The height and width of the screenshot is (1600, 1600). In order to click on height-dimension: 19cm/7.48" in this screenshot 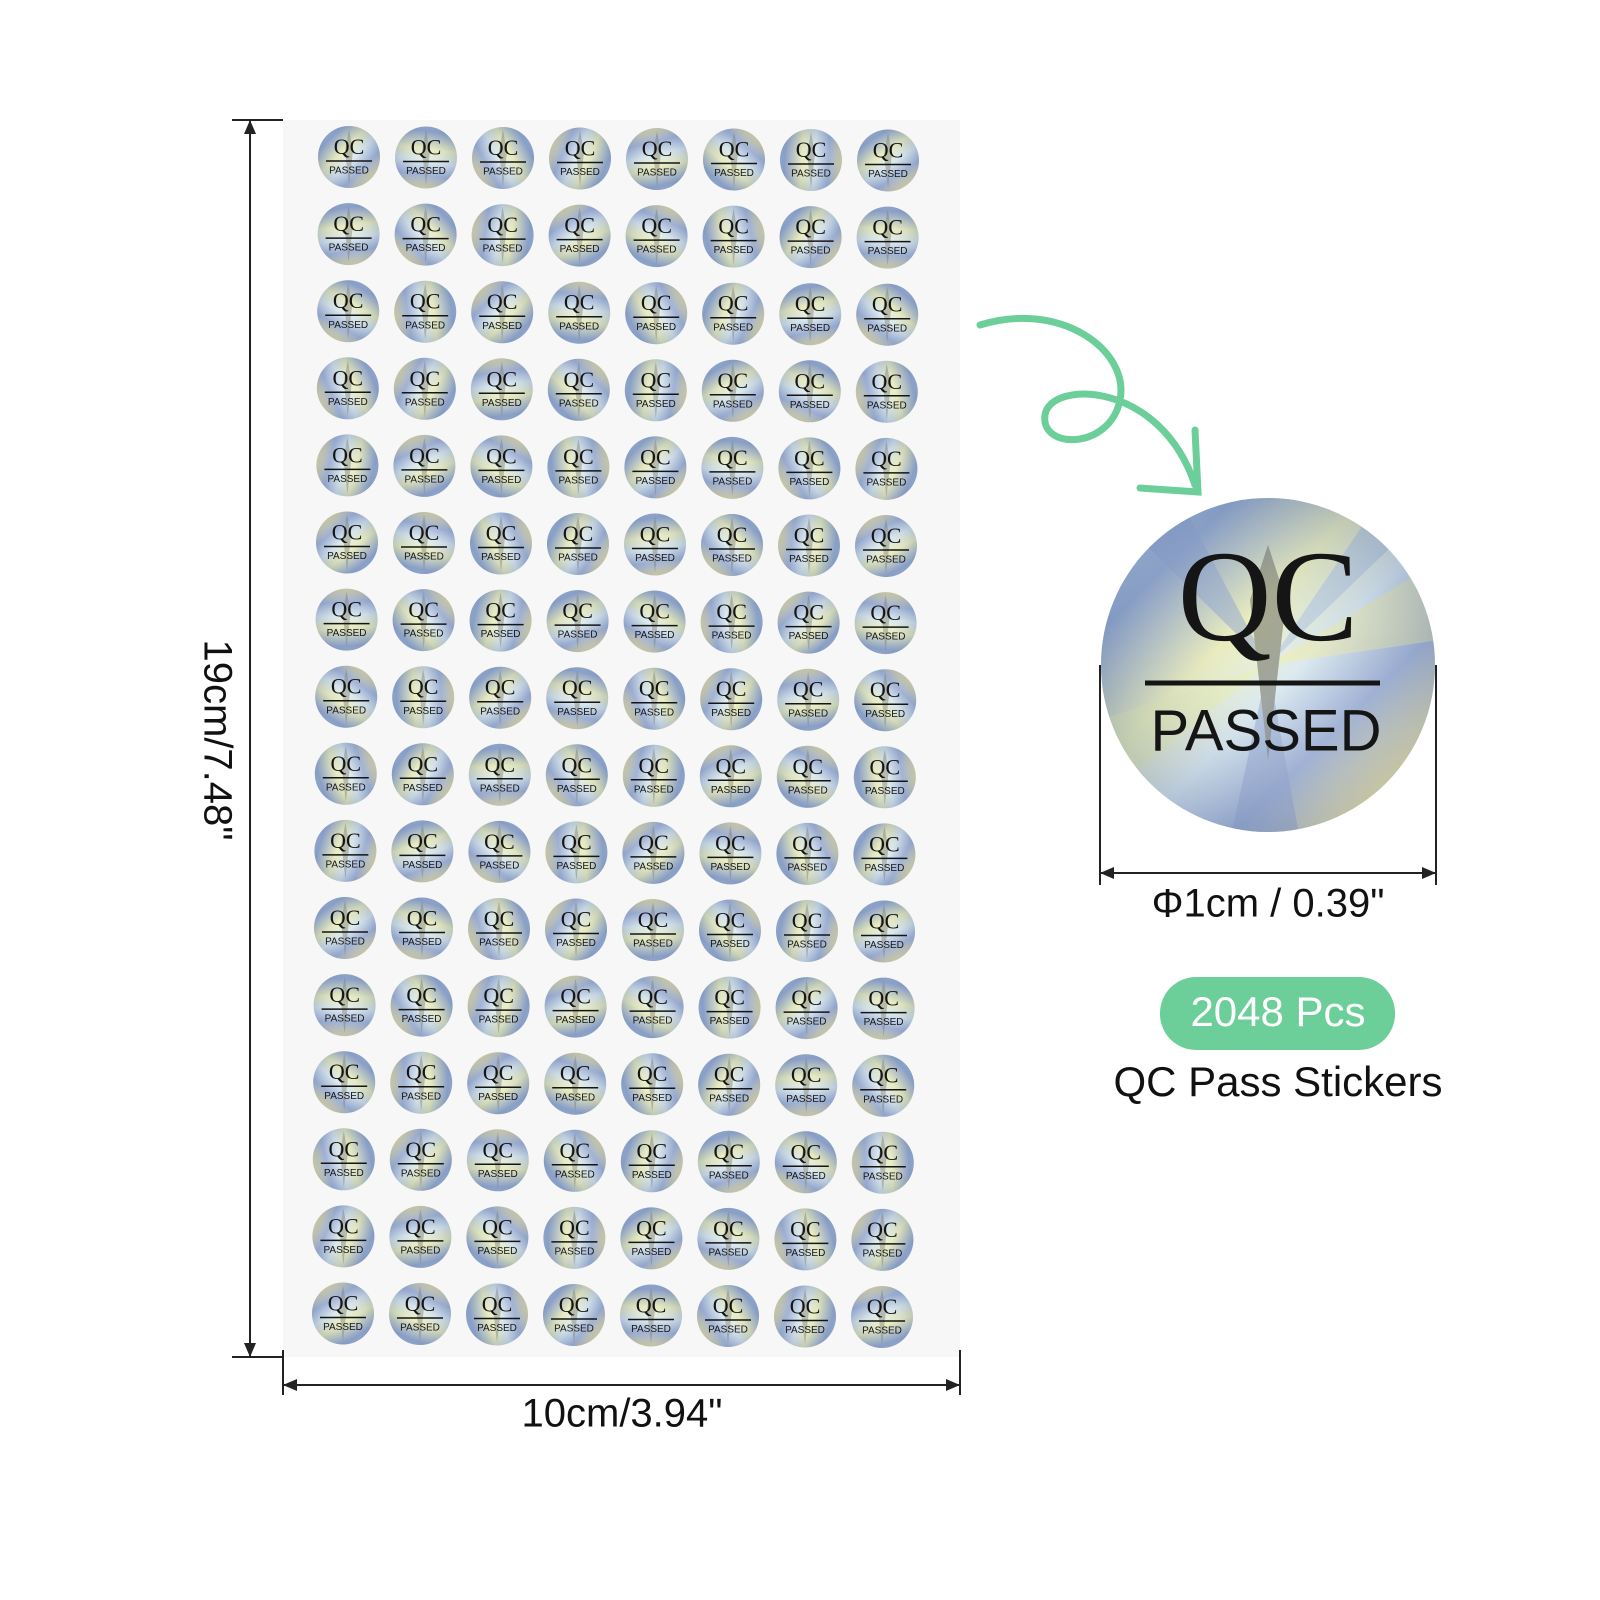, I will do `click(239, 738)`.